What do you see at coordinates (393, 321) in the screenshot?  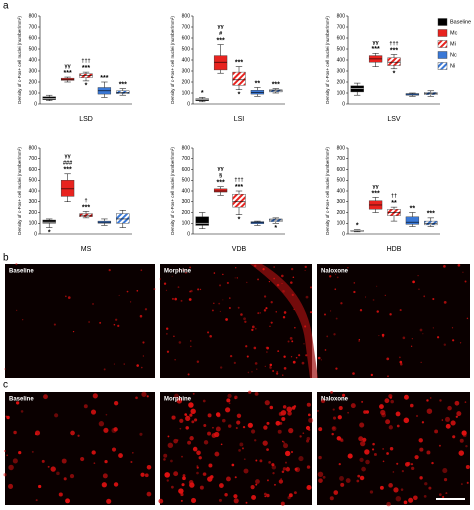 I see `micrograph` at bounding box center [393, 321].